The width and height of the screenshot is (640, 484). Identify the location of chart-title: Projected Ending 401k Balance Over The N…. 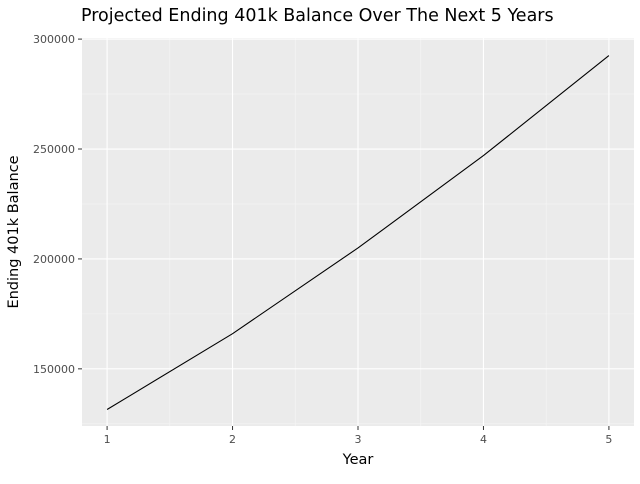
(317, 16).